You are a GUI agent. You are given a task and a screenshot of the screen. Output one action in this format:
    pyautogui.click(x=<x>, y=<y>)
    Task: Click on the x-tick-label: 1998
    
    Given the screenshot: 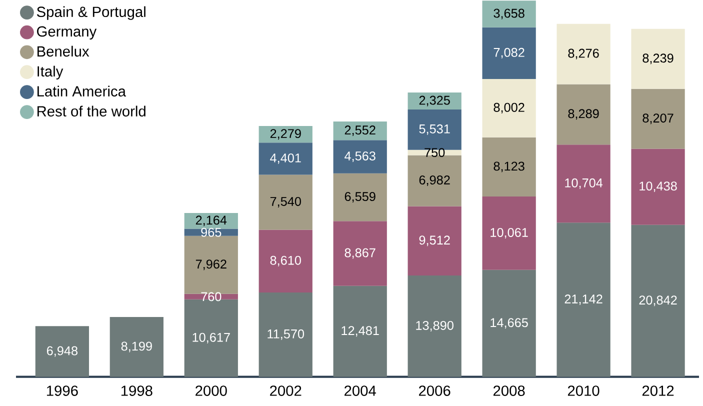 What is the action you would take?
    pyautogui.click(x=136, y=390)
    